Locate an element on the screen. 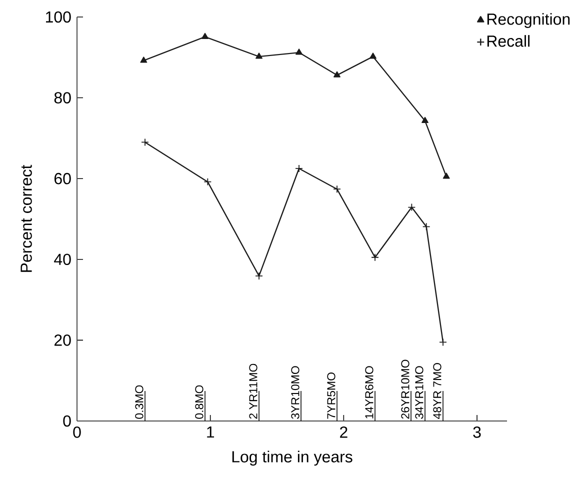  y-tick-label: 40 is located at coordinates (62, 260).